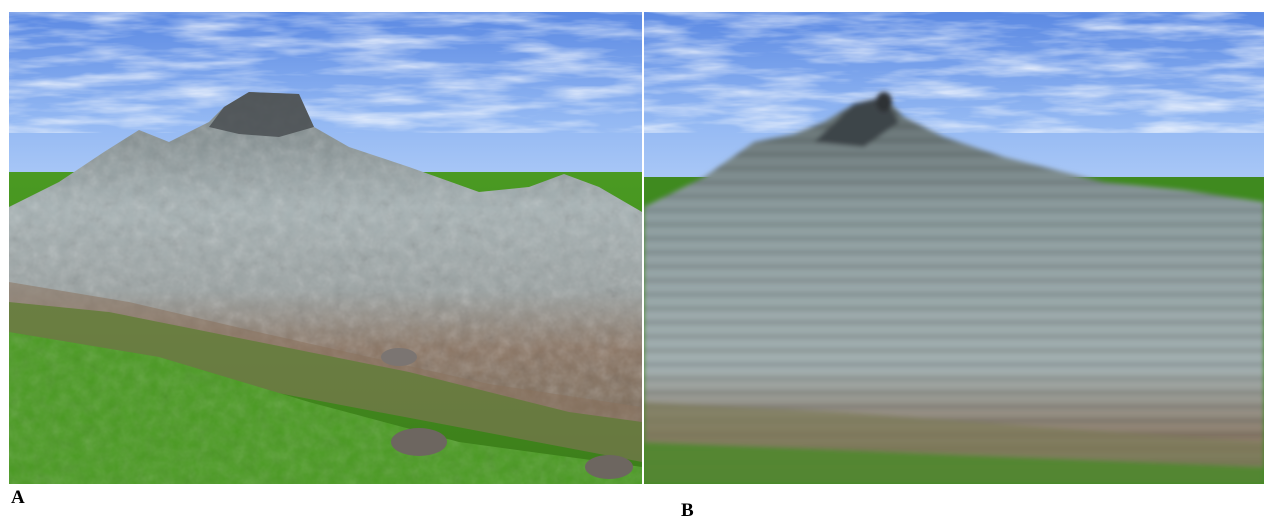 Image resolution: width=1264 pixels, height=522 pixels. Describe the element at coordinates (687, 510) in the screenshot. I see `panel-label-b: B` at that location.